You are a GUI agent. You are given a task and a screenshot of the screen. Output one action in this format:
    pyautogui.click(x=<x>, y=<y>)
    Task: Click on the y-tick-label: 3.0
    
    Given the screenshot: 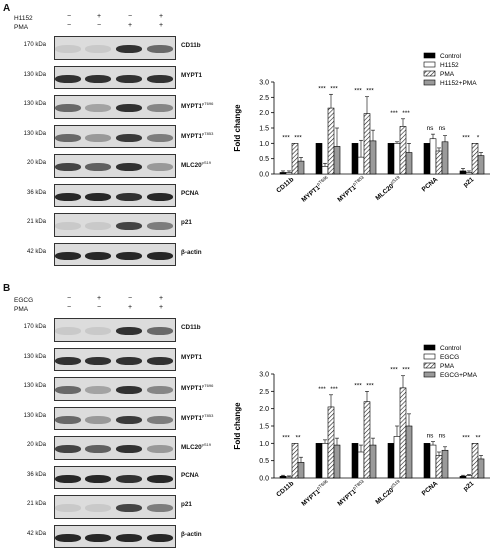 What is the action you would take?
    pyautogui.click(x=264, y=83)
    